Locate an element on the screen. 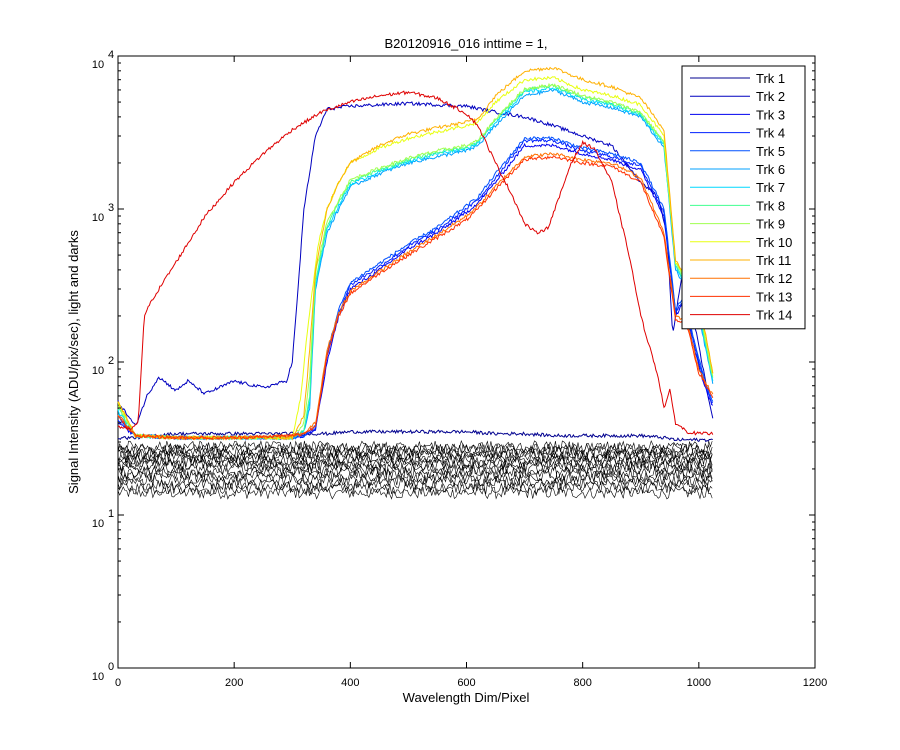 Image resolution: width=900 pixels, height=750 pixels. legend-label-trk-3: Trk 3 is located at coordinates (770, 114).